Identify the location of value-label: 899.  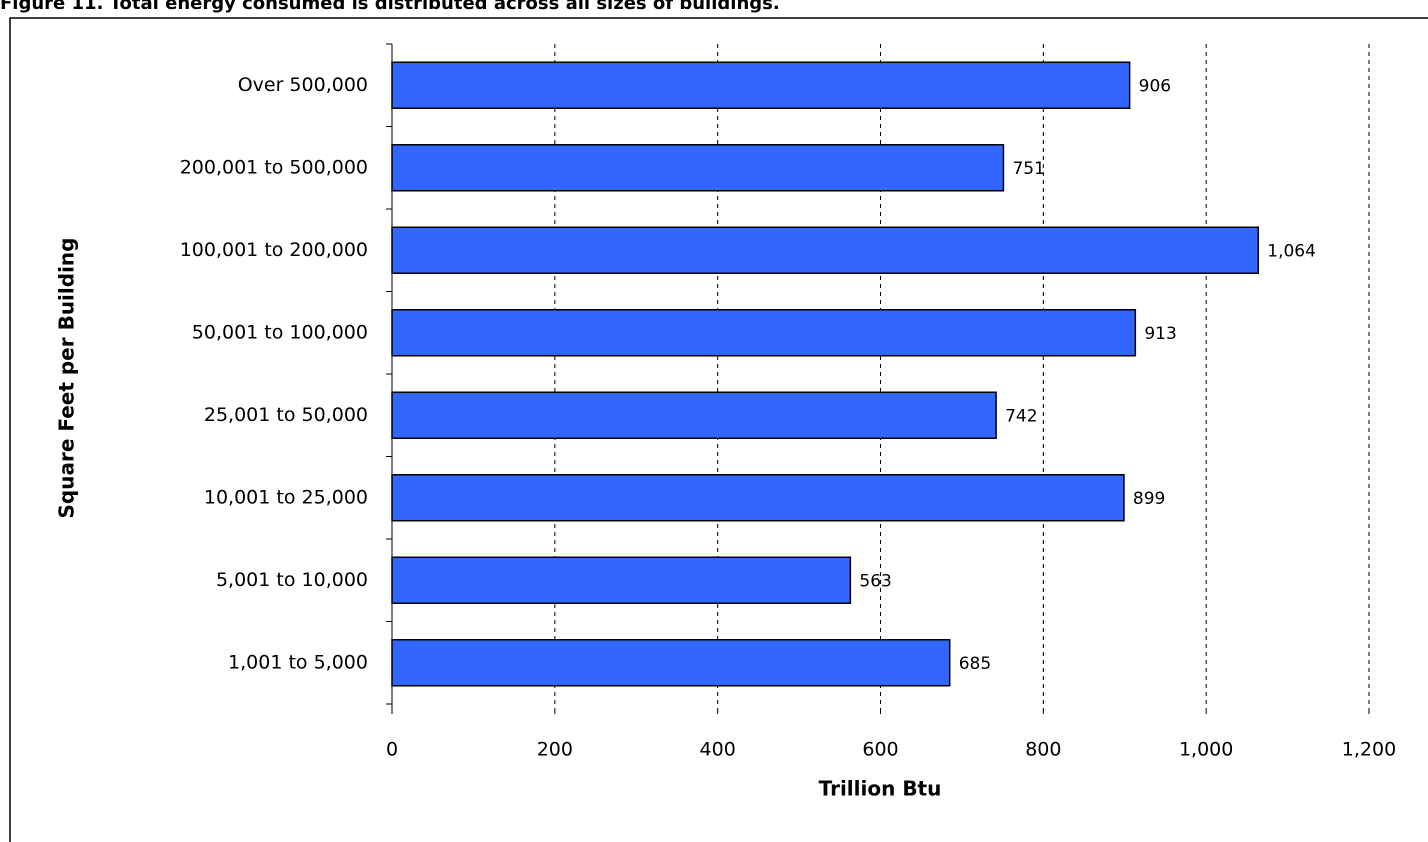
(1149, 499).